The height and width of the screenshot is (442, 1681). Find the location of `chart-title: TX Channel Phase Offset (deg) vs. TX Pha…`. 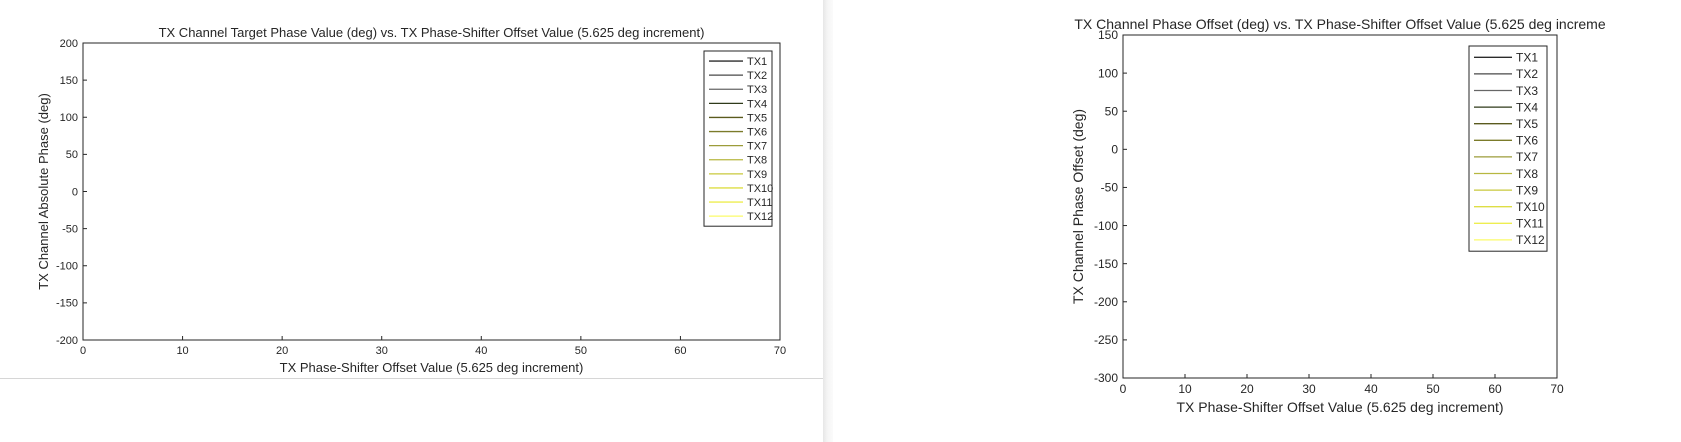

chart-title: TX Channel Phase Offset (deg) vs. TX Pha… is located at coordinates (1339, 24).